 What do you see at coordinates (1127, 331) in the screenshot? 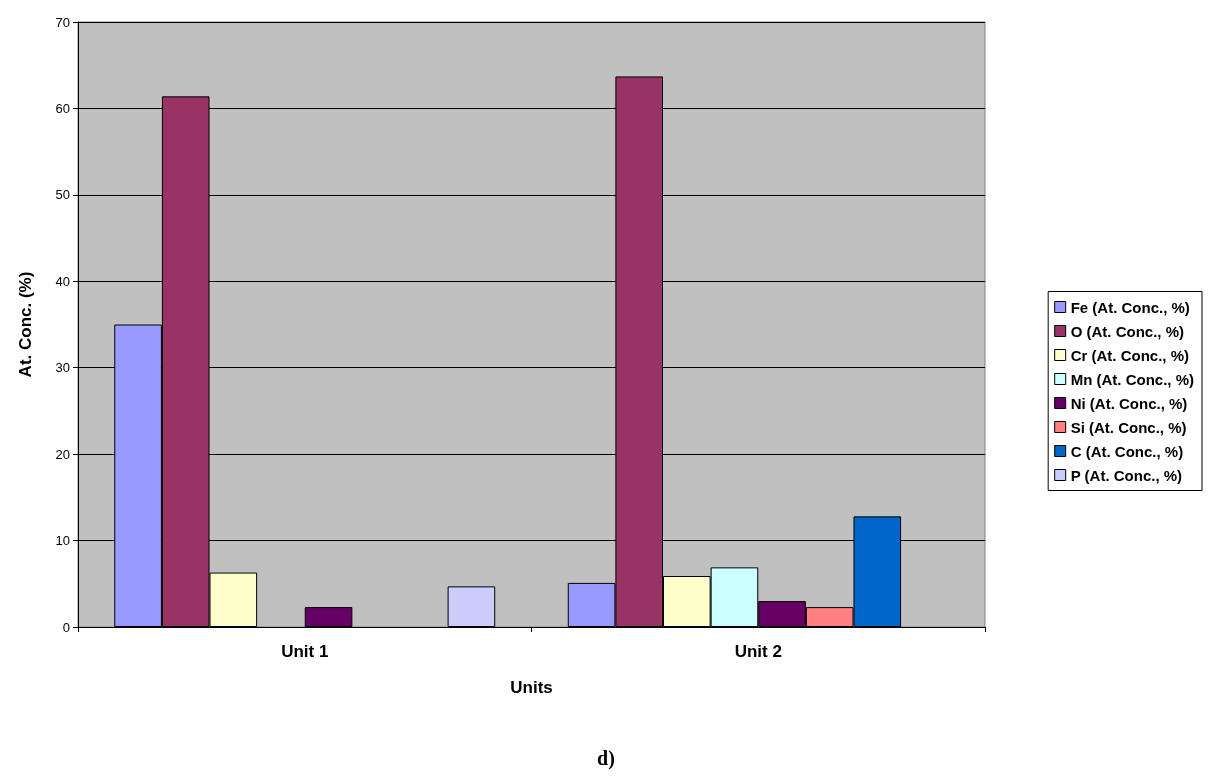
I see `legend-label: O (At. Conc., %)` at bounding box center [1127, 331].